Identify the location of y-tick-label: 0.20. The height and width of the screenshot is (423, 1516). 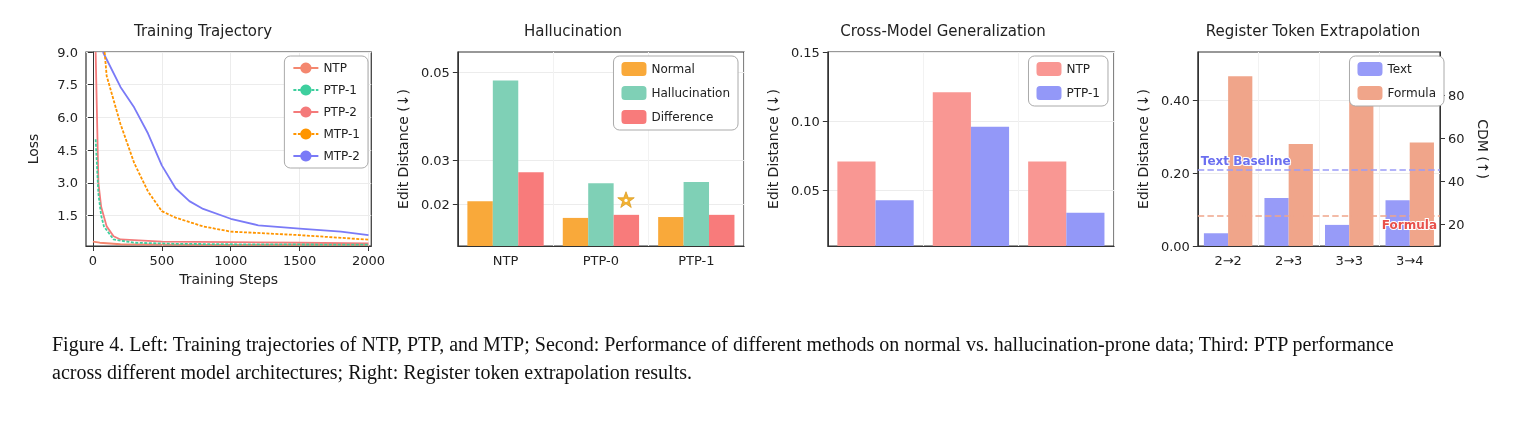
(1175, 173).